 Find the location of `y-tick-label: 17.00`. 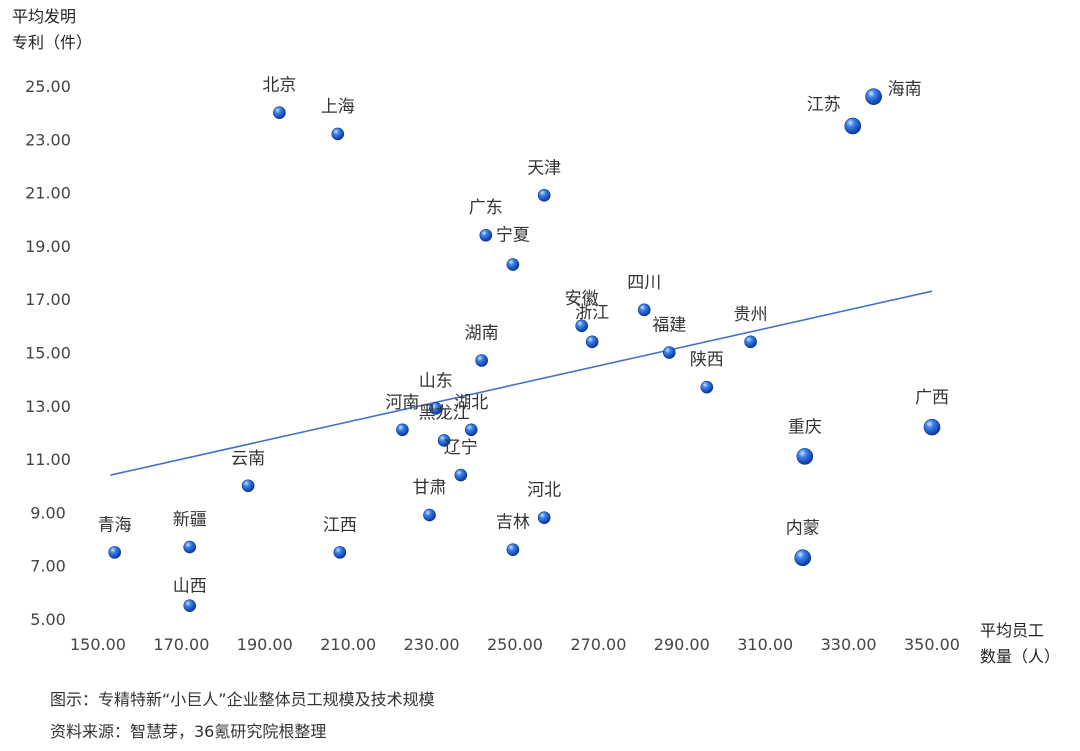

y-tick-label: 17.00 is located at coordinates (48, 299).